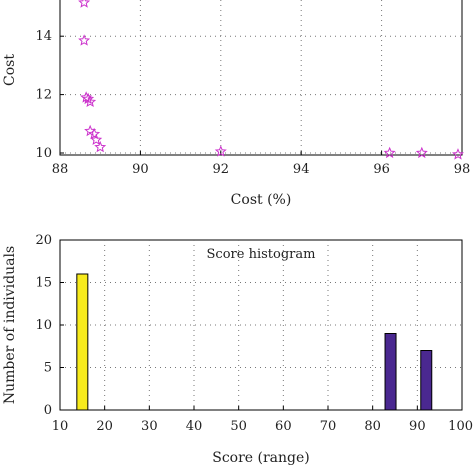  What do you see at coordinates (301, 169) in the screenshot?
I see `x-tick-label: 94` at bounding box center [301, 169].